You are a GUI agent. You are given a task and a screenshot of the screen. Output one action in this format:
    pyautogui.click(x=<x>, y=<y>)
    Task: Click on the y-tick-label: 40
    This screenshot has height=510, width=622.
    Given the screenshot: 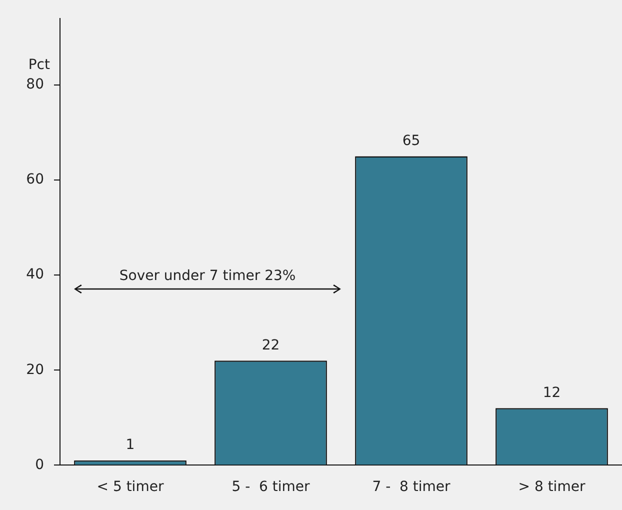 What is the action you would take?
    pyautogui.click(x=35, y=274)
    